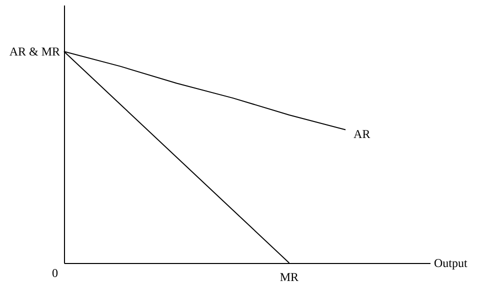 The image size is (498, 290). Describe the element at coordinates (451, 263) in the screenshot. I see `text: Output` at that location.